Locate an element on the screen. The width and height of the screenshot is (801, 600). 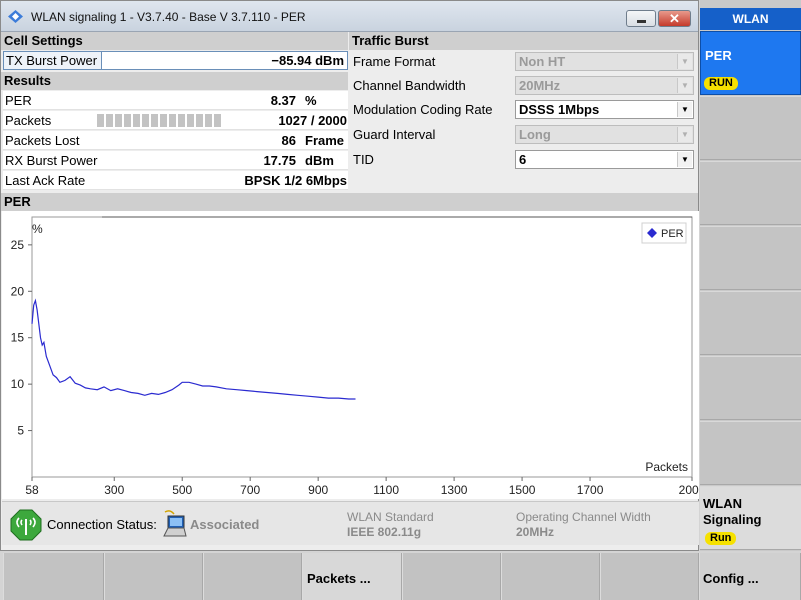
x-tick-label: 700 is located at coordinates (250, 490).